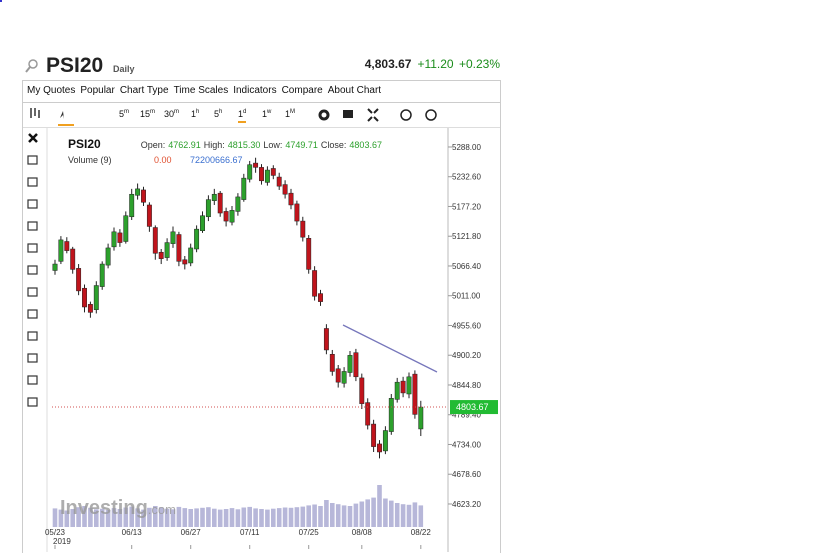 This screenshot has height=553, width=819. What do you see at coordinates (153, 145) in the screenshot?
I see `legend-open-label: Open:` at bounding box center [153, 145].